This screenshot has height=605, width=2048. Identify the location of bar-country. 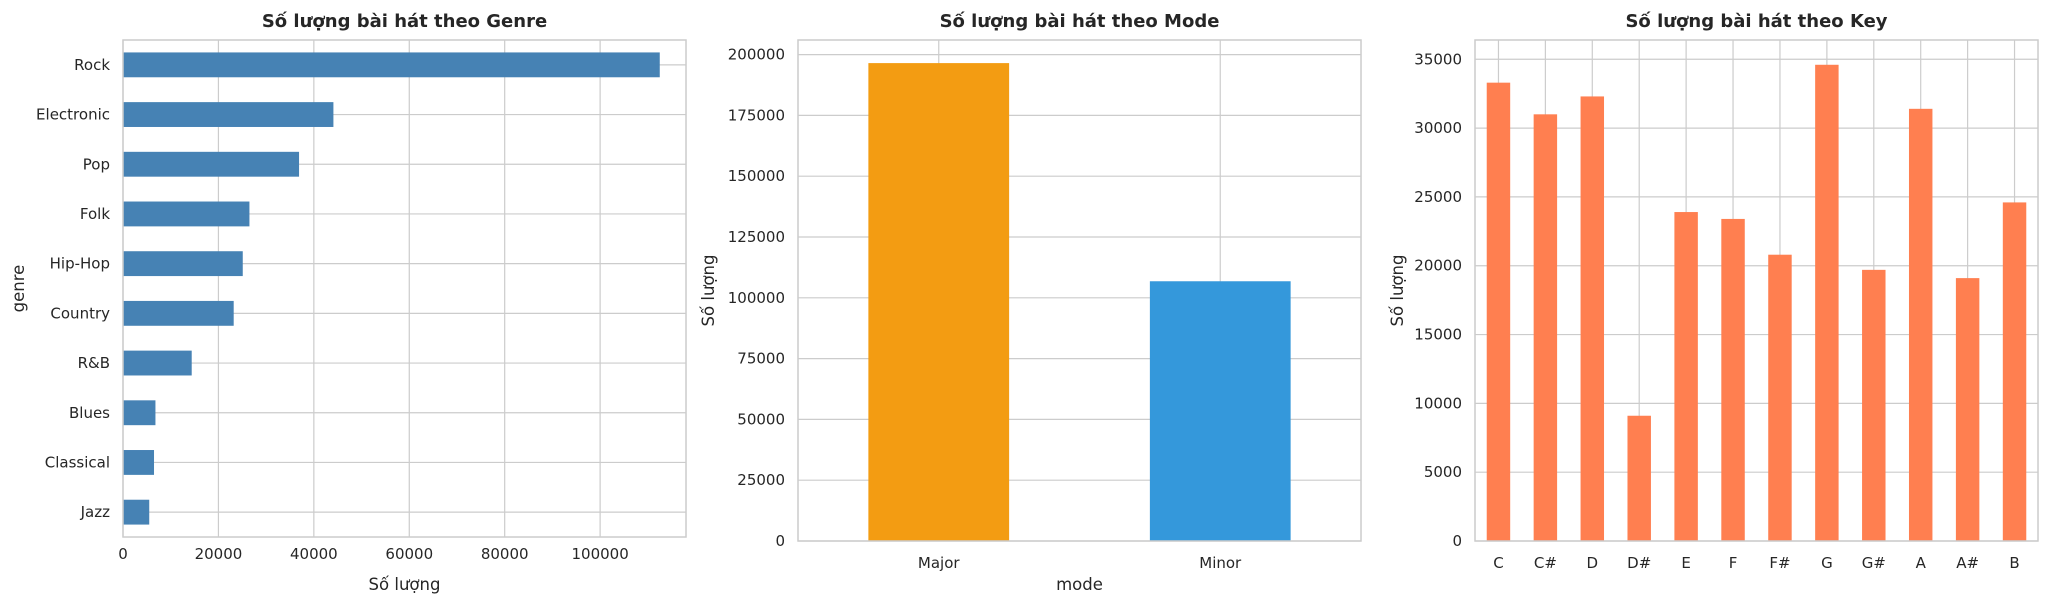
(178, 313).